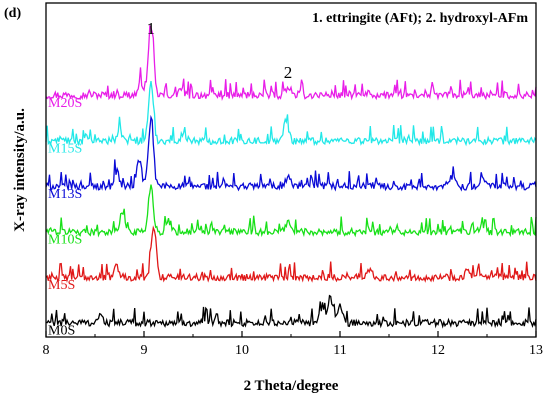 The height and width of the screenshot is (402, 550). What do you see at coordinates (65, 149) in the screenshot?
I see `series-label-m15s: M15S` at bounding box center [65, 149].